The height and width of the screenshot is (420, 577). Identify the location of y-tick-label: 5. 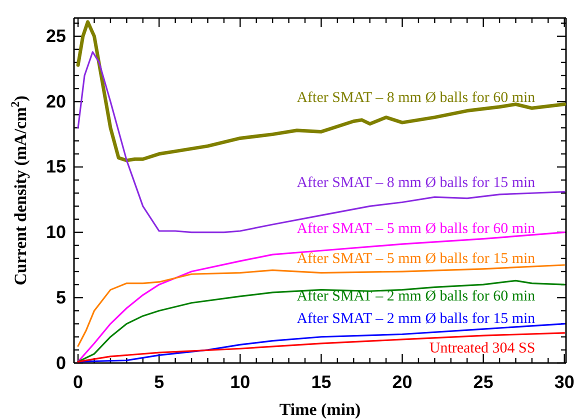
(61, 297).